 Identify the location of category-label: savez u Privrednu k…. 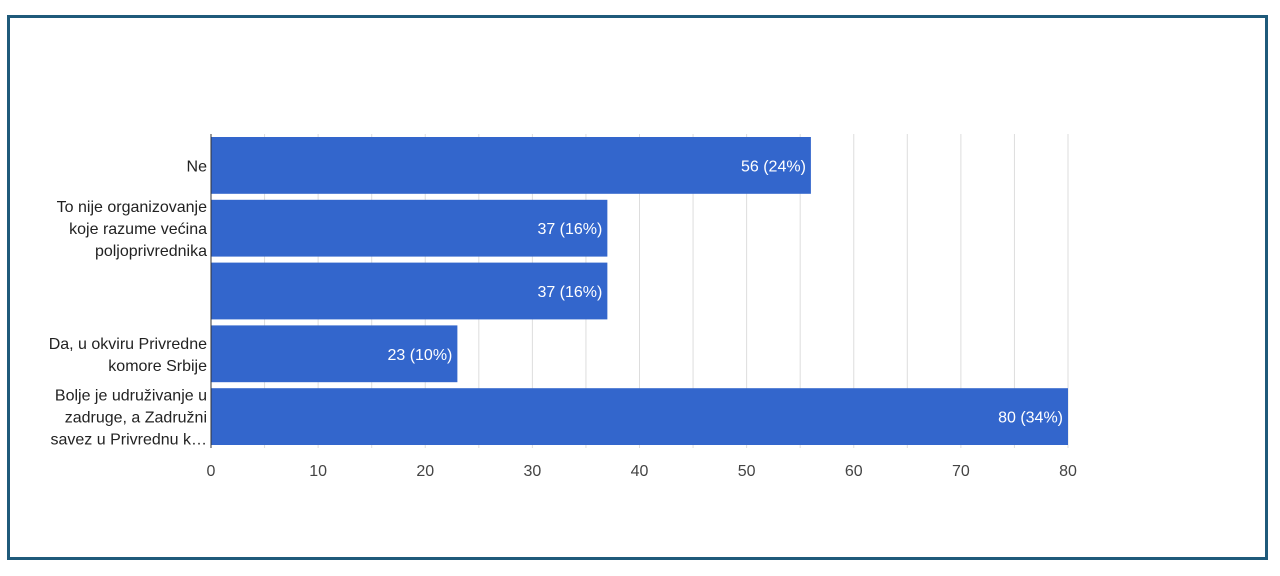
(128, 440).